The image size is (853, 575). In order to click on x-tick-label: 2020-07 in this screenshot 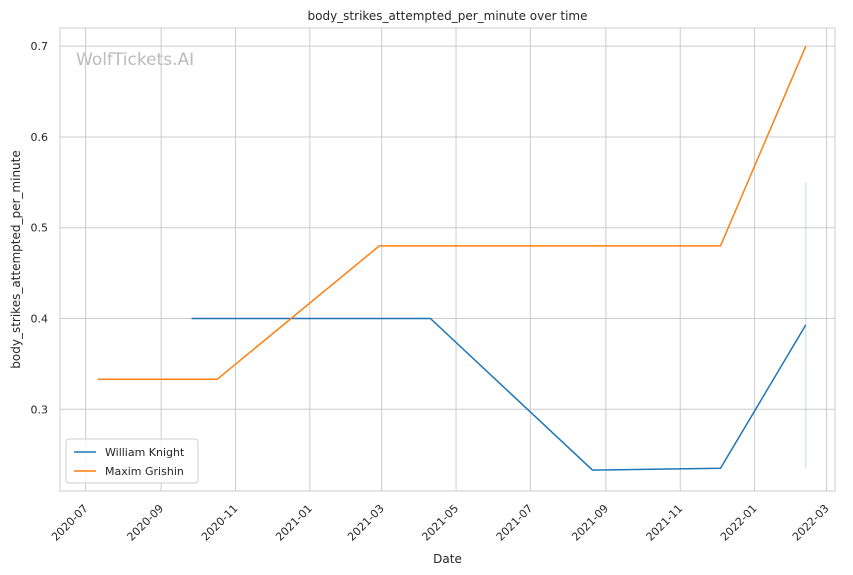, I will do `click(70, 523)`.